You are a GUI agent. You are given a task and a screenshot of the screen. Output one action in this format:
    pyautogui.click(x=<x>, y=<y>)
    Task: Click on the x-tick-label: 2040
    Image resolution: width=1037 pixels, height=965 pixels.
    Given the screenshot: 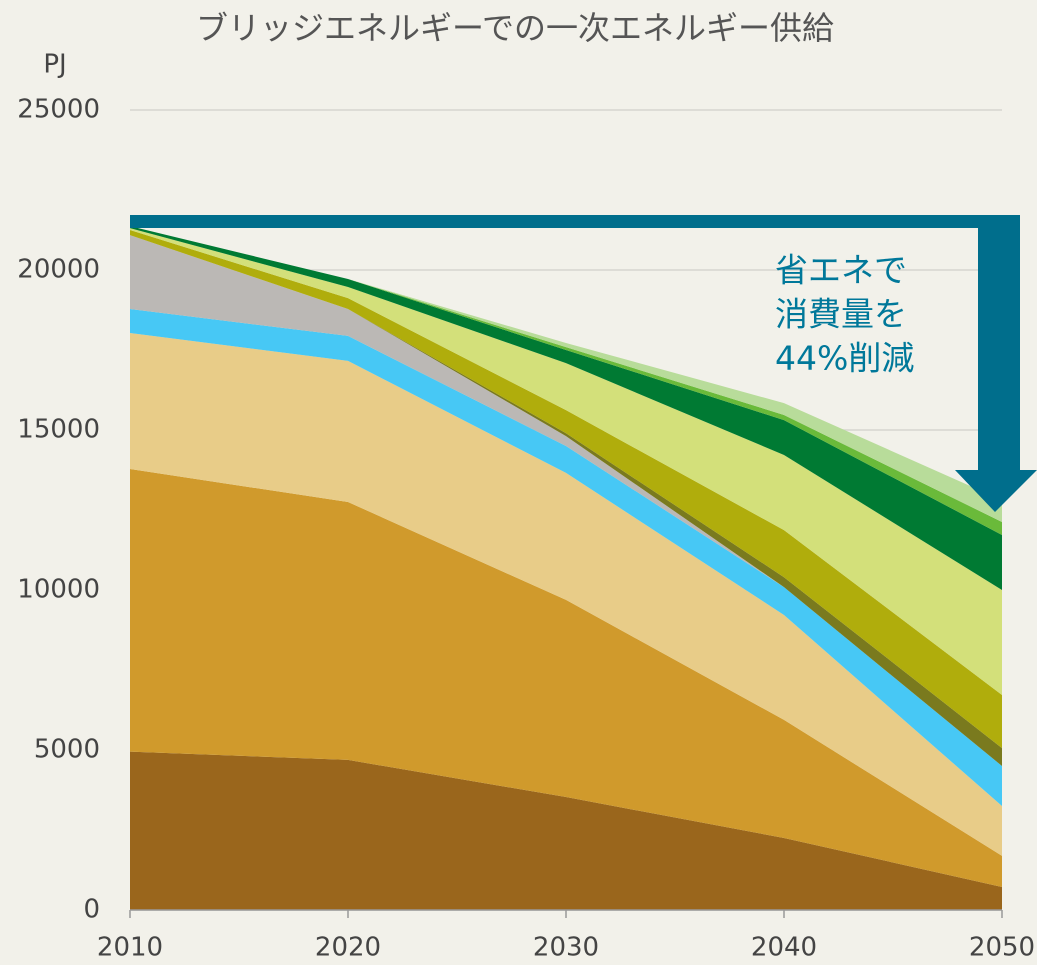 What is the action you would take?
    pyautogui.click(x=784, y=948)
    